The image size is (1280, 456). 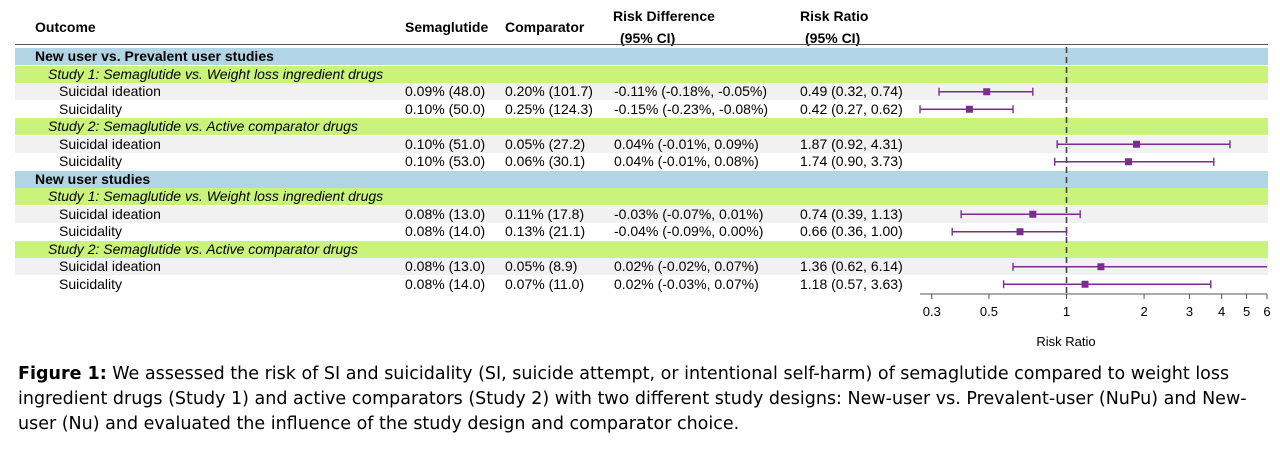 What do you see at coordinates (445, 161) in the screenshot?
I see `cell-semaglutide: 0.10% (53.0)` at bounding box center [445, 161].